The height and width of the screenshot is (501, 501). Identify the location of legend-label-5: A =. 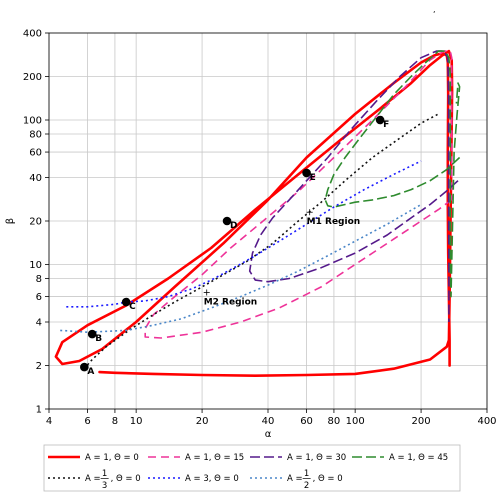
(93, 479).